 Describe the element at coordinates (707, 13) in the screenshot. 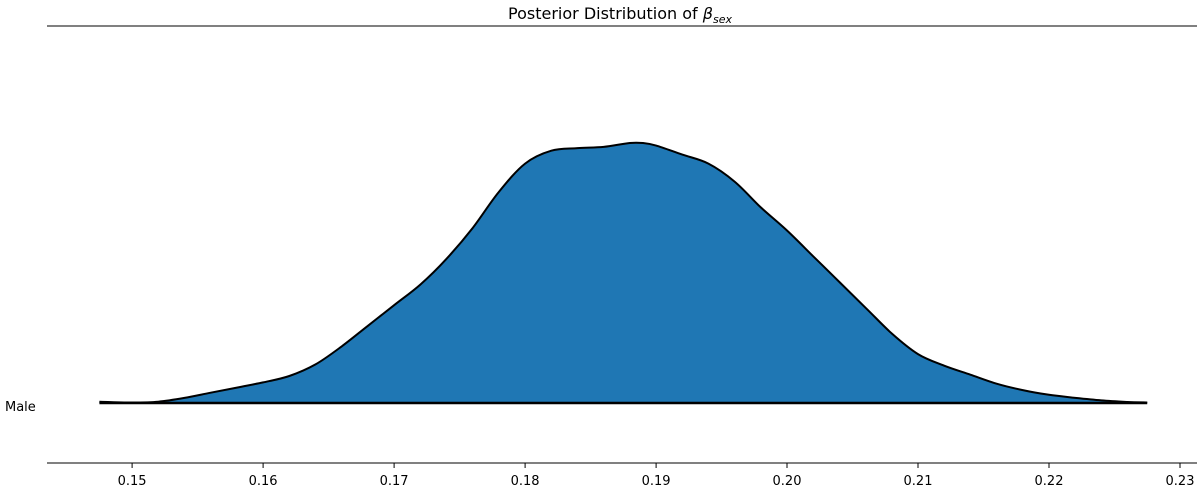

I see `chart-title-symbol: β` at that location.